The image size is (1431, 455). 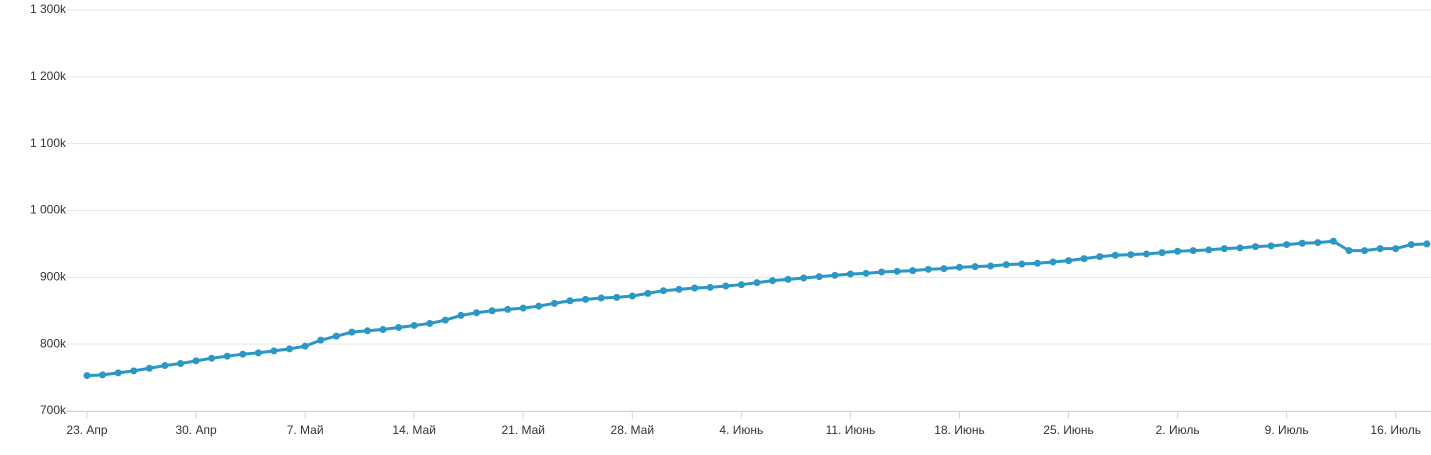 I want to click on y-tick-label: 1 200k, so click(x=48, y=76).